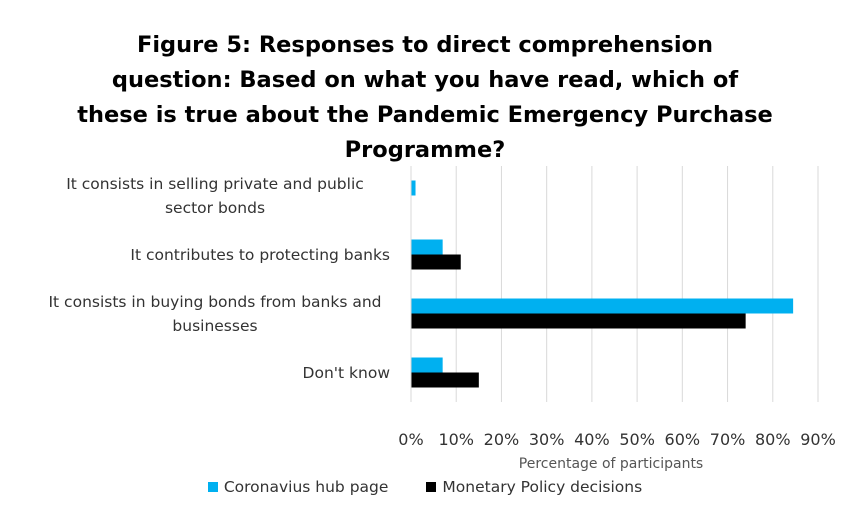 The height and width of the screenshot is (516, 850). What do you see at coordinates (611, 464) in the screenshot?
I see `x-axis-label: Percentage of participants` at bounding box center [611, 464].